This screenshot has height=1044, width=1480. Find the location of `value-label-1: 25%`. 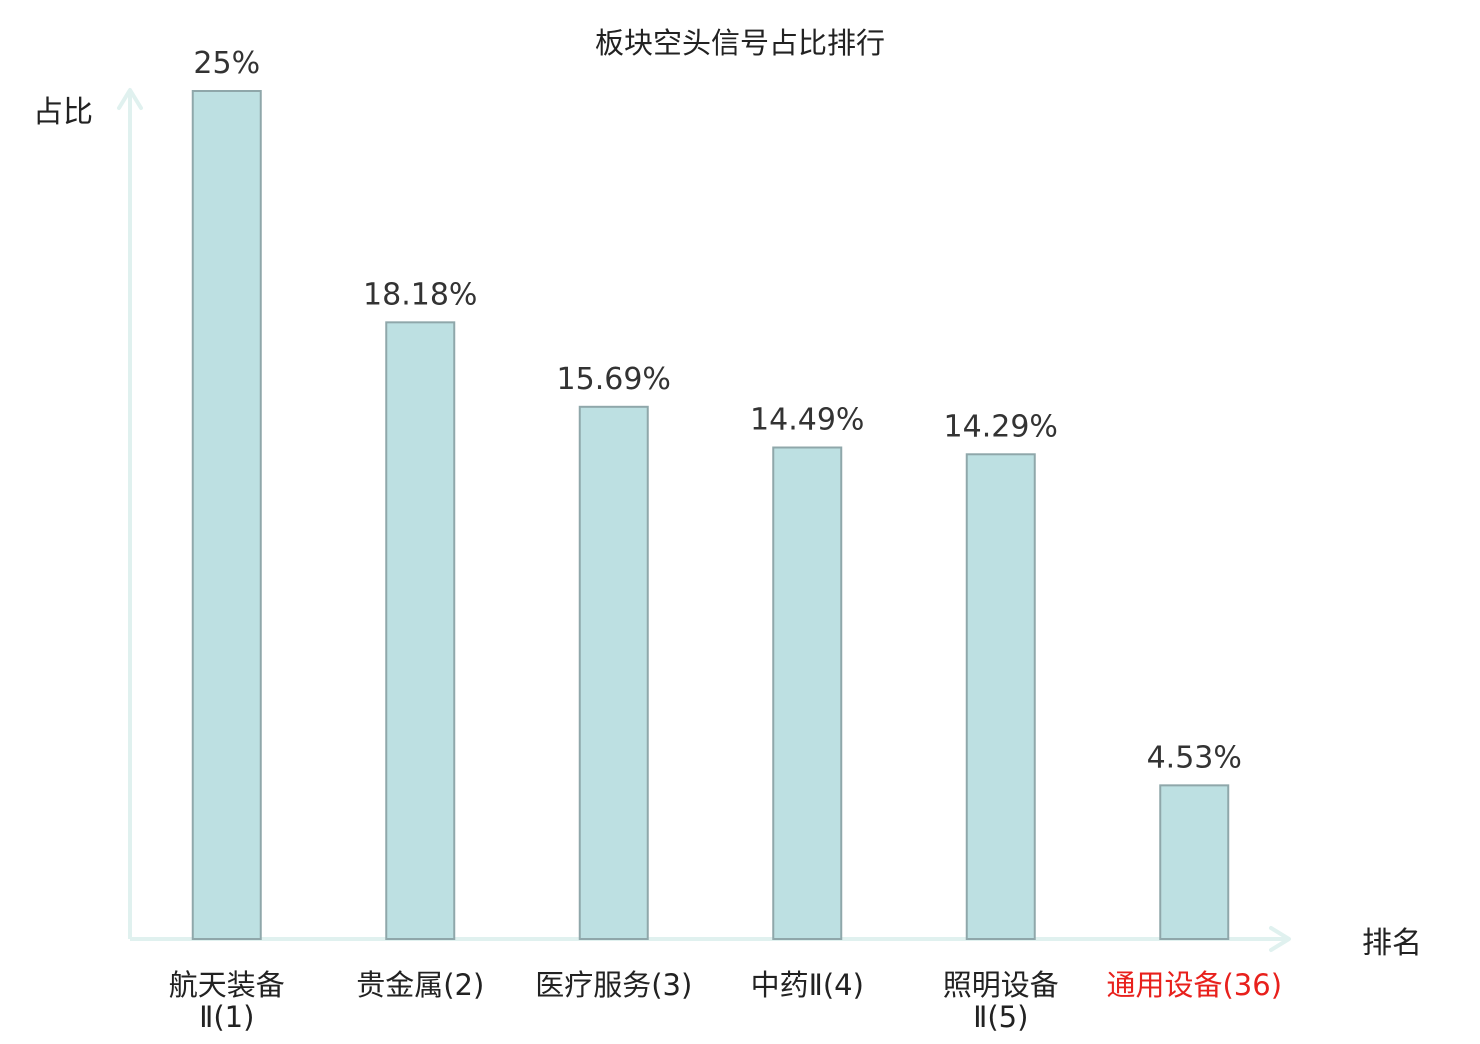

value-label-1: 25% is located at coordinates (226, 63).